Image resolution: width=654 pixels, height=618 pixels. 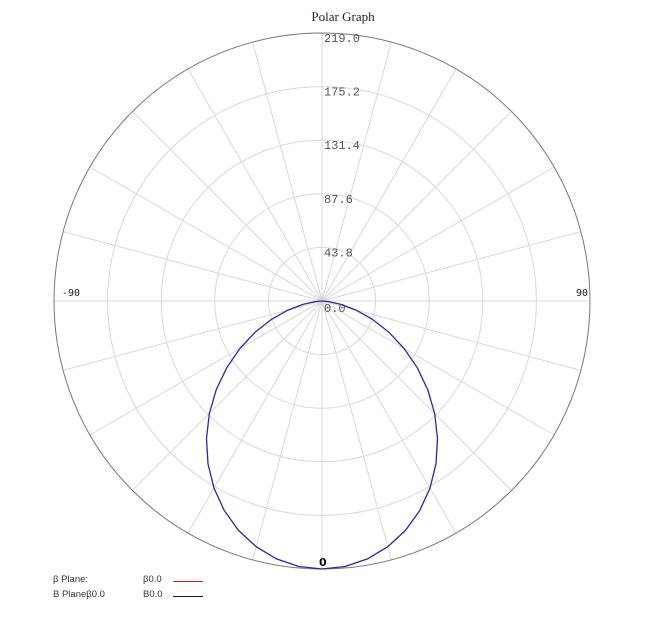 What do you see at coordinates (138, 581) in the screenshot?
I see `legend-item: β Plane: β0.0` at bounding box center [138, 581].